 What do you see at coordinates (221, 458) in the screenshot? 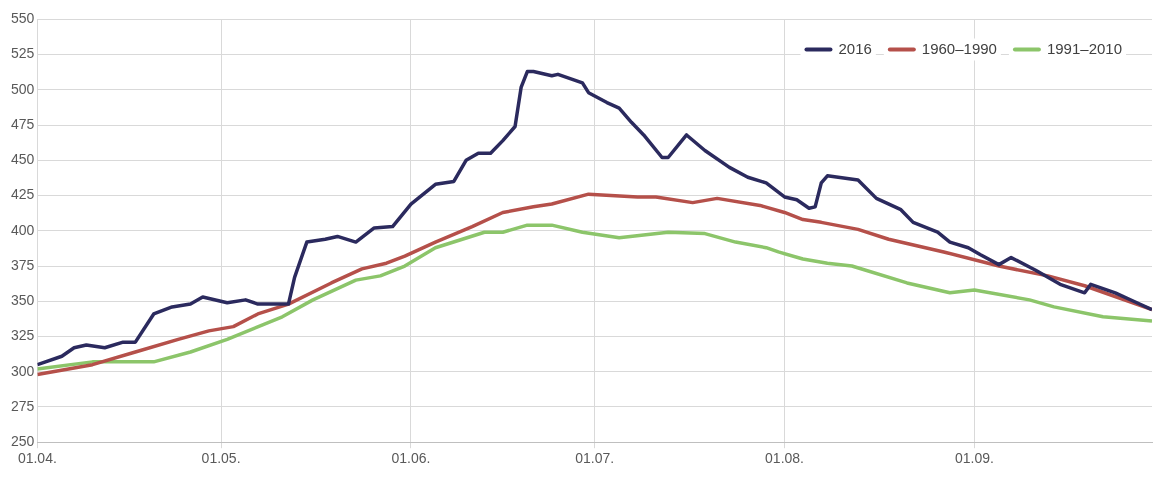
I see `x-tick-label: 01.05.` at bounding box center [221, 458].